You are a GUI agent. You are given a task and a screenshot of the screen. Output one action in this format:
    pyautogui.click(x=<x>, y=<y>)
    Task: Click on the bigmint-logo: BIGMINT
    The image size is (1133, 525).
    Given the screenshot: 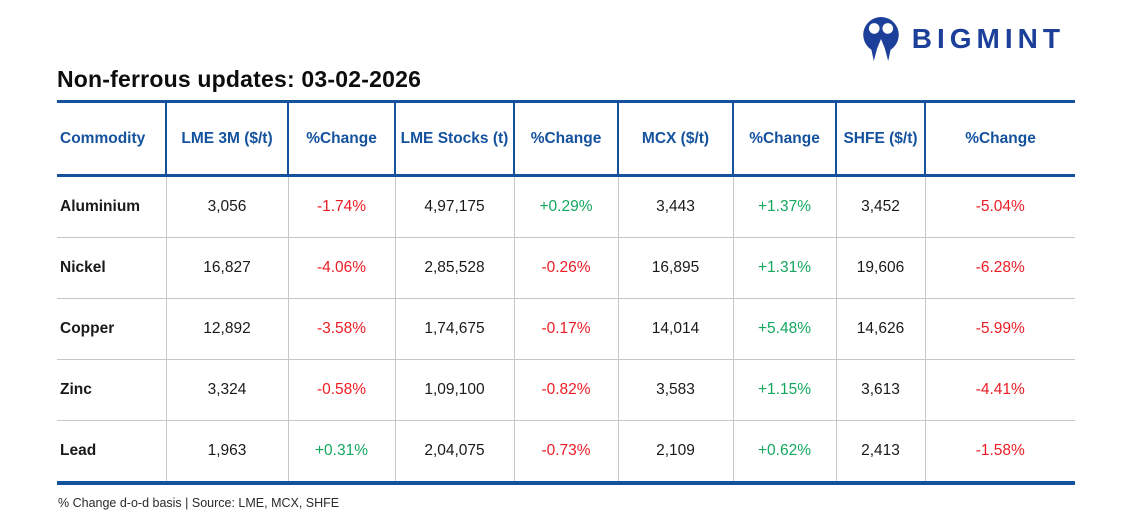 What is the action you would take?
    pyautogui.click(x=962, y=39)
    